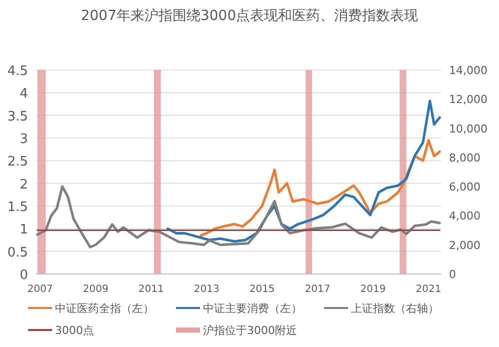 Image resolution: width=499 pixels, height=347 pixels. Describe the element at coordinates (250, 330) in the screenshot. I see `legend-label: 沪指位于3000附近` at that location.